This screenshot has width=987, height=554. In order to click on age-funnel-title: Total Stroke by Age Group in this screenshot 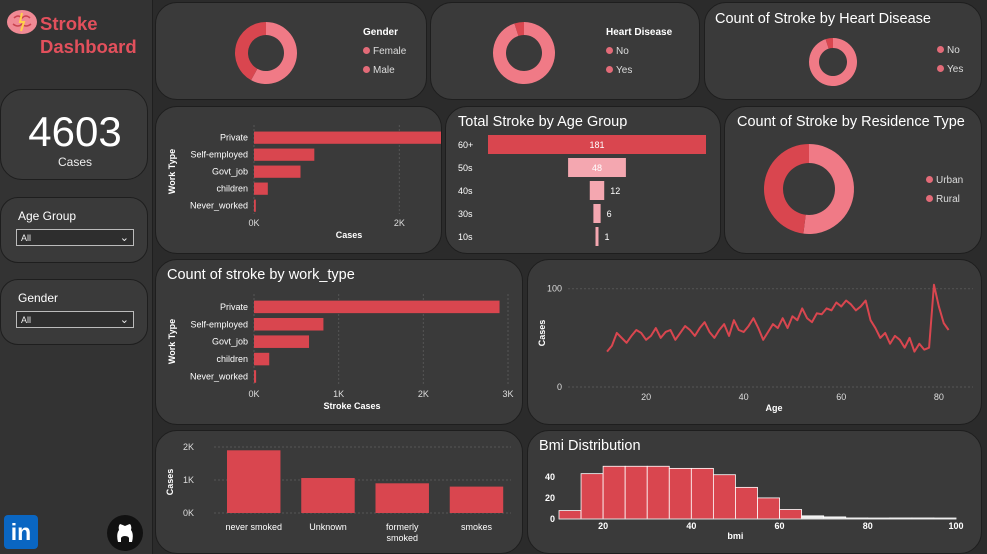, I will do `click(543, 122)`.